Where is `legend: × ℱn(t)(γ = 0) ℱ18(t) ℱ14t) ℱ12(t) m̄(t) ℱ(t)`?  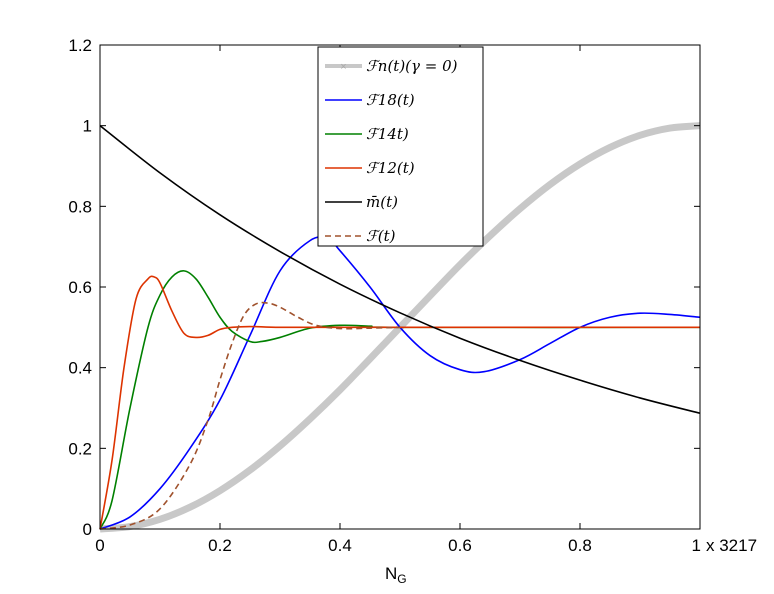
legend: × ℱn(t)(γ = 0) ℱ18(t) ℱ14t) ℱ12(t) m̄(t) ℱ(t) is located at coordinates (400, 146).